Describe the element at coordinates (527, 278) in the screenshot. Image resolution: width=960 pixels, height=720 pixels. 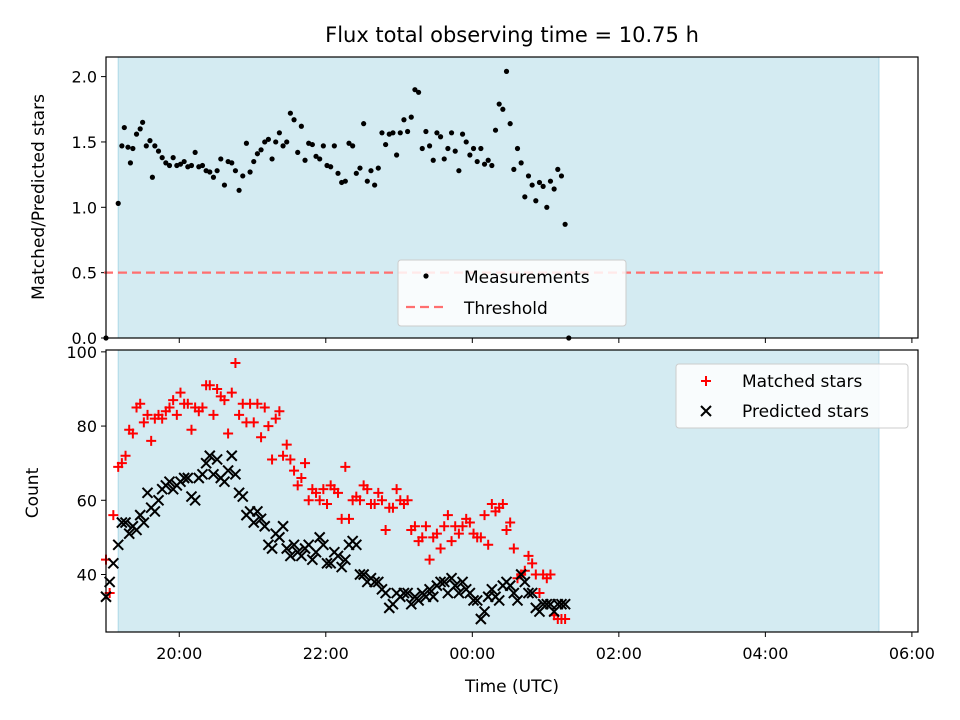
I see `legend-measurements-label: Measurements` at that location.